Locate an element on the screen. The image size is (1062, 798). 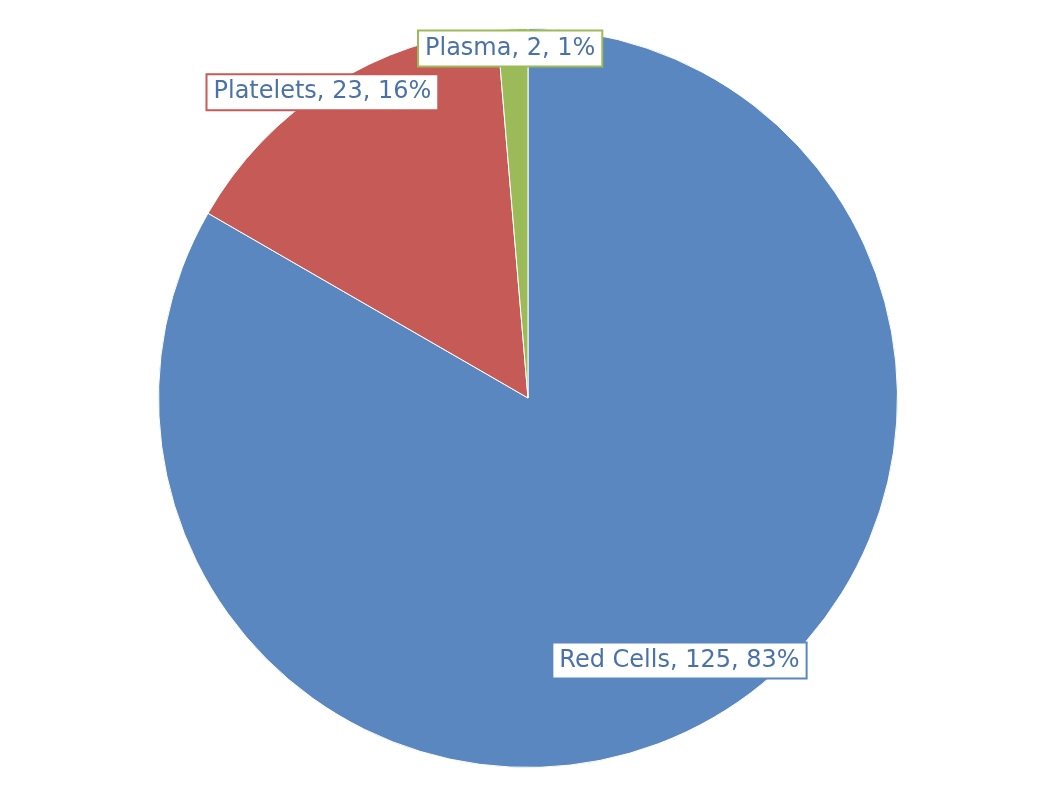
slice-label: Platelets, 23, 16% is located at coordinates (322, 90).